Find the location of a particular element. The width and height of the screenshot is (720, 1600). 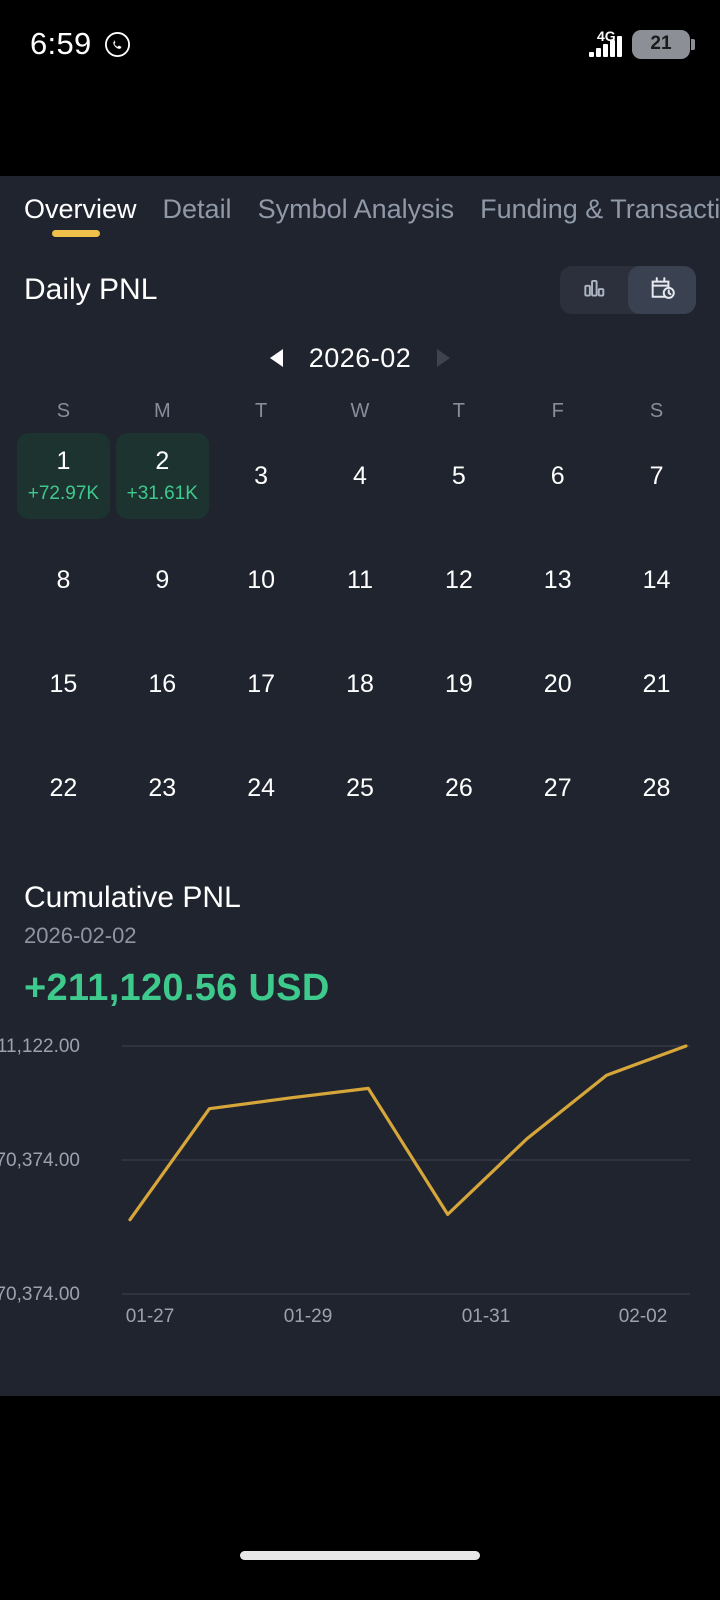

day-number: 6 is located at coordinates (557, 475).